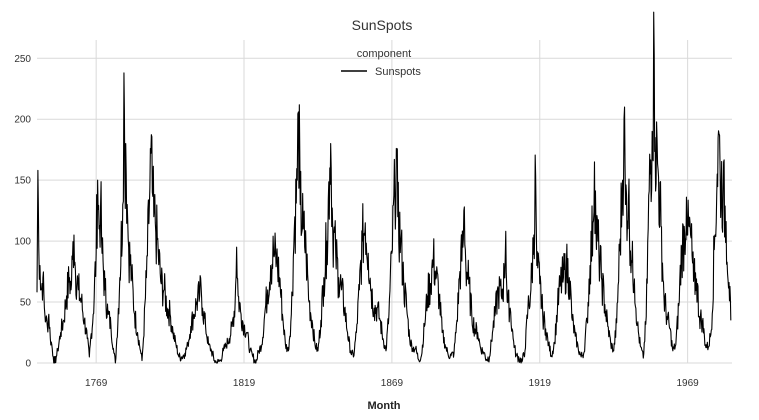 This screenshot has width=759, height=420. I want to click on legend-title: component, so click(384, 54).